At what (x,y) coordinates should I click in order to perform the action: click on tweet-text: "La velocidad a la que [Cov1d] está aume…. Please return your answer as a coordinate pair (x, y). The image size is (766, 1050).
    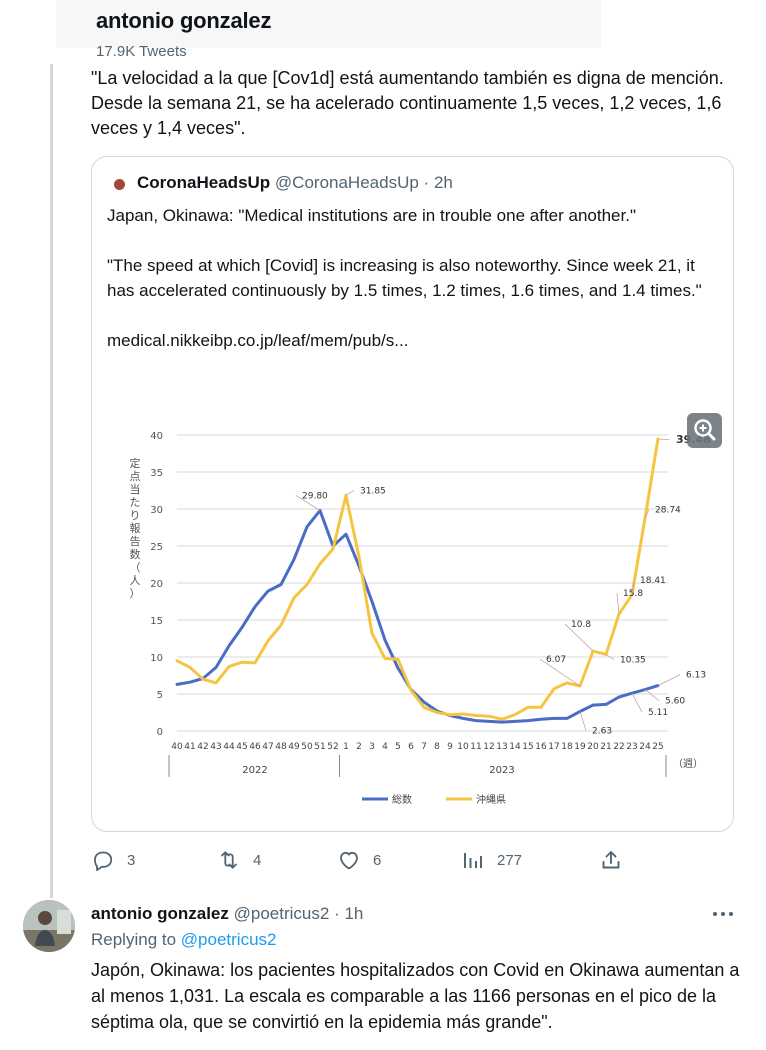
    Looking at the image, I should click on (407, 103).